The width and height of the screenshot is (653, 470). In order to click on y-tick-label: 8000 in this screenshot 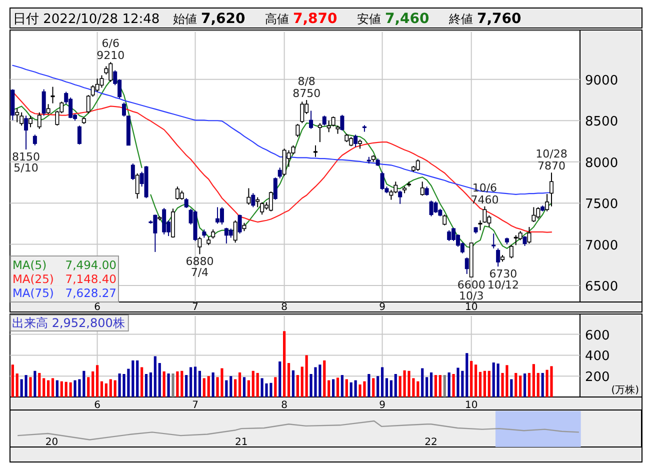, I will do `click(601, 163)`.